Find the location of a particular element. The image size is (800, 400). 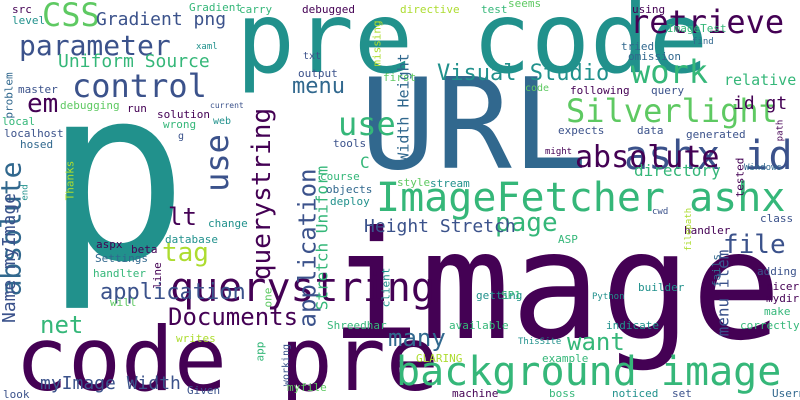

word-x-name: Documents is located at coordinates (233, 317).